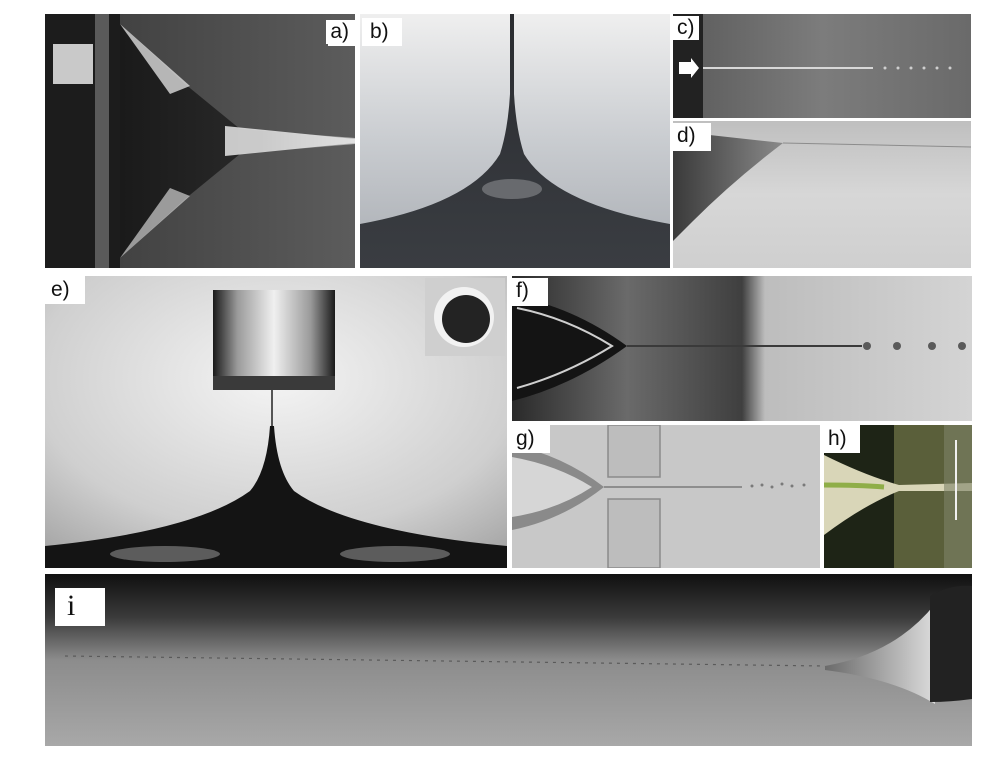 The image size is (996, 765). I want to click on panel-g-label: g), so click(525, 439).